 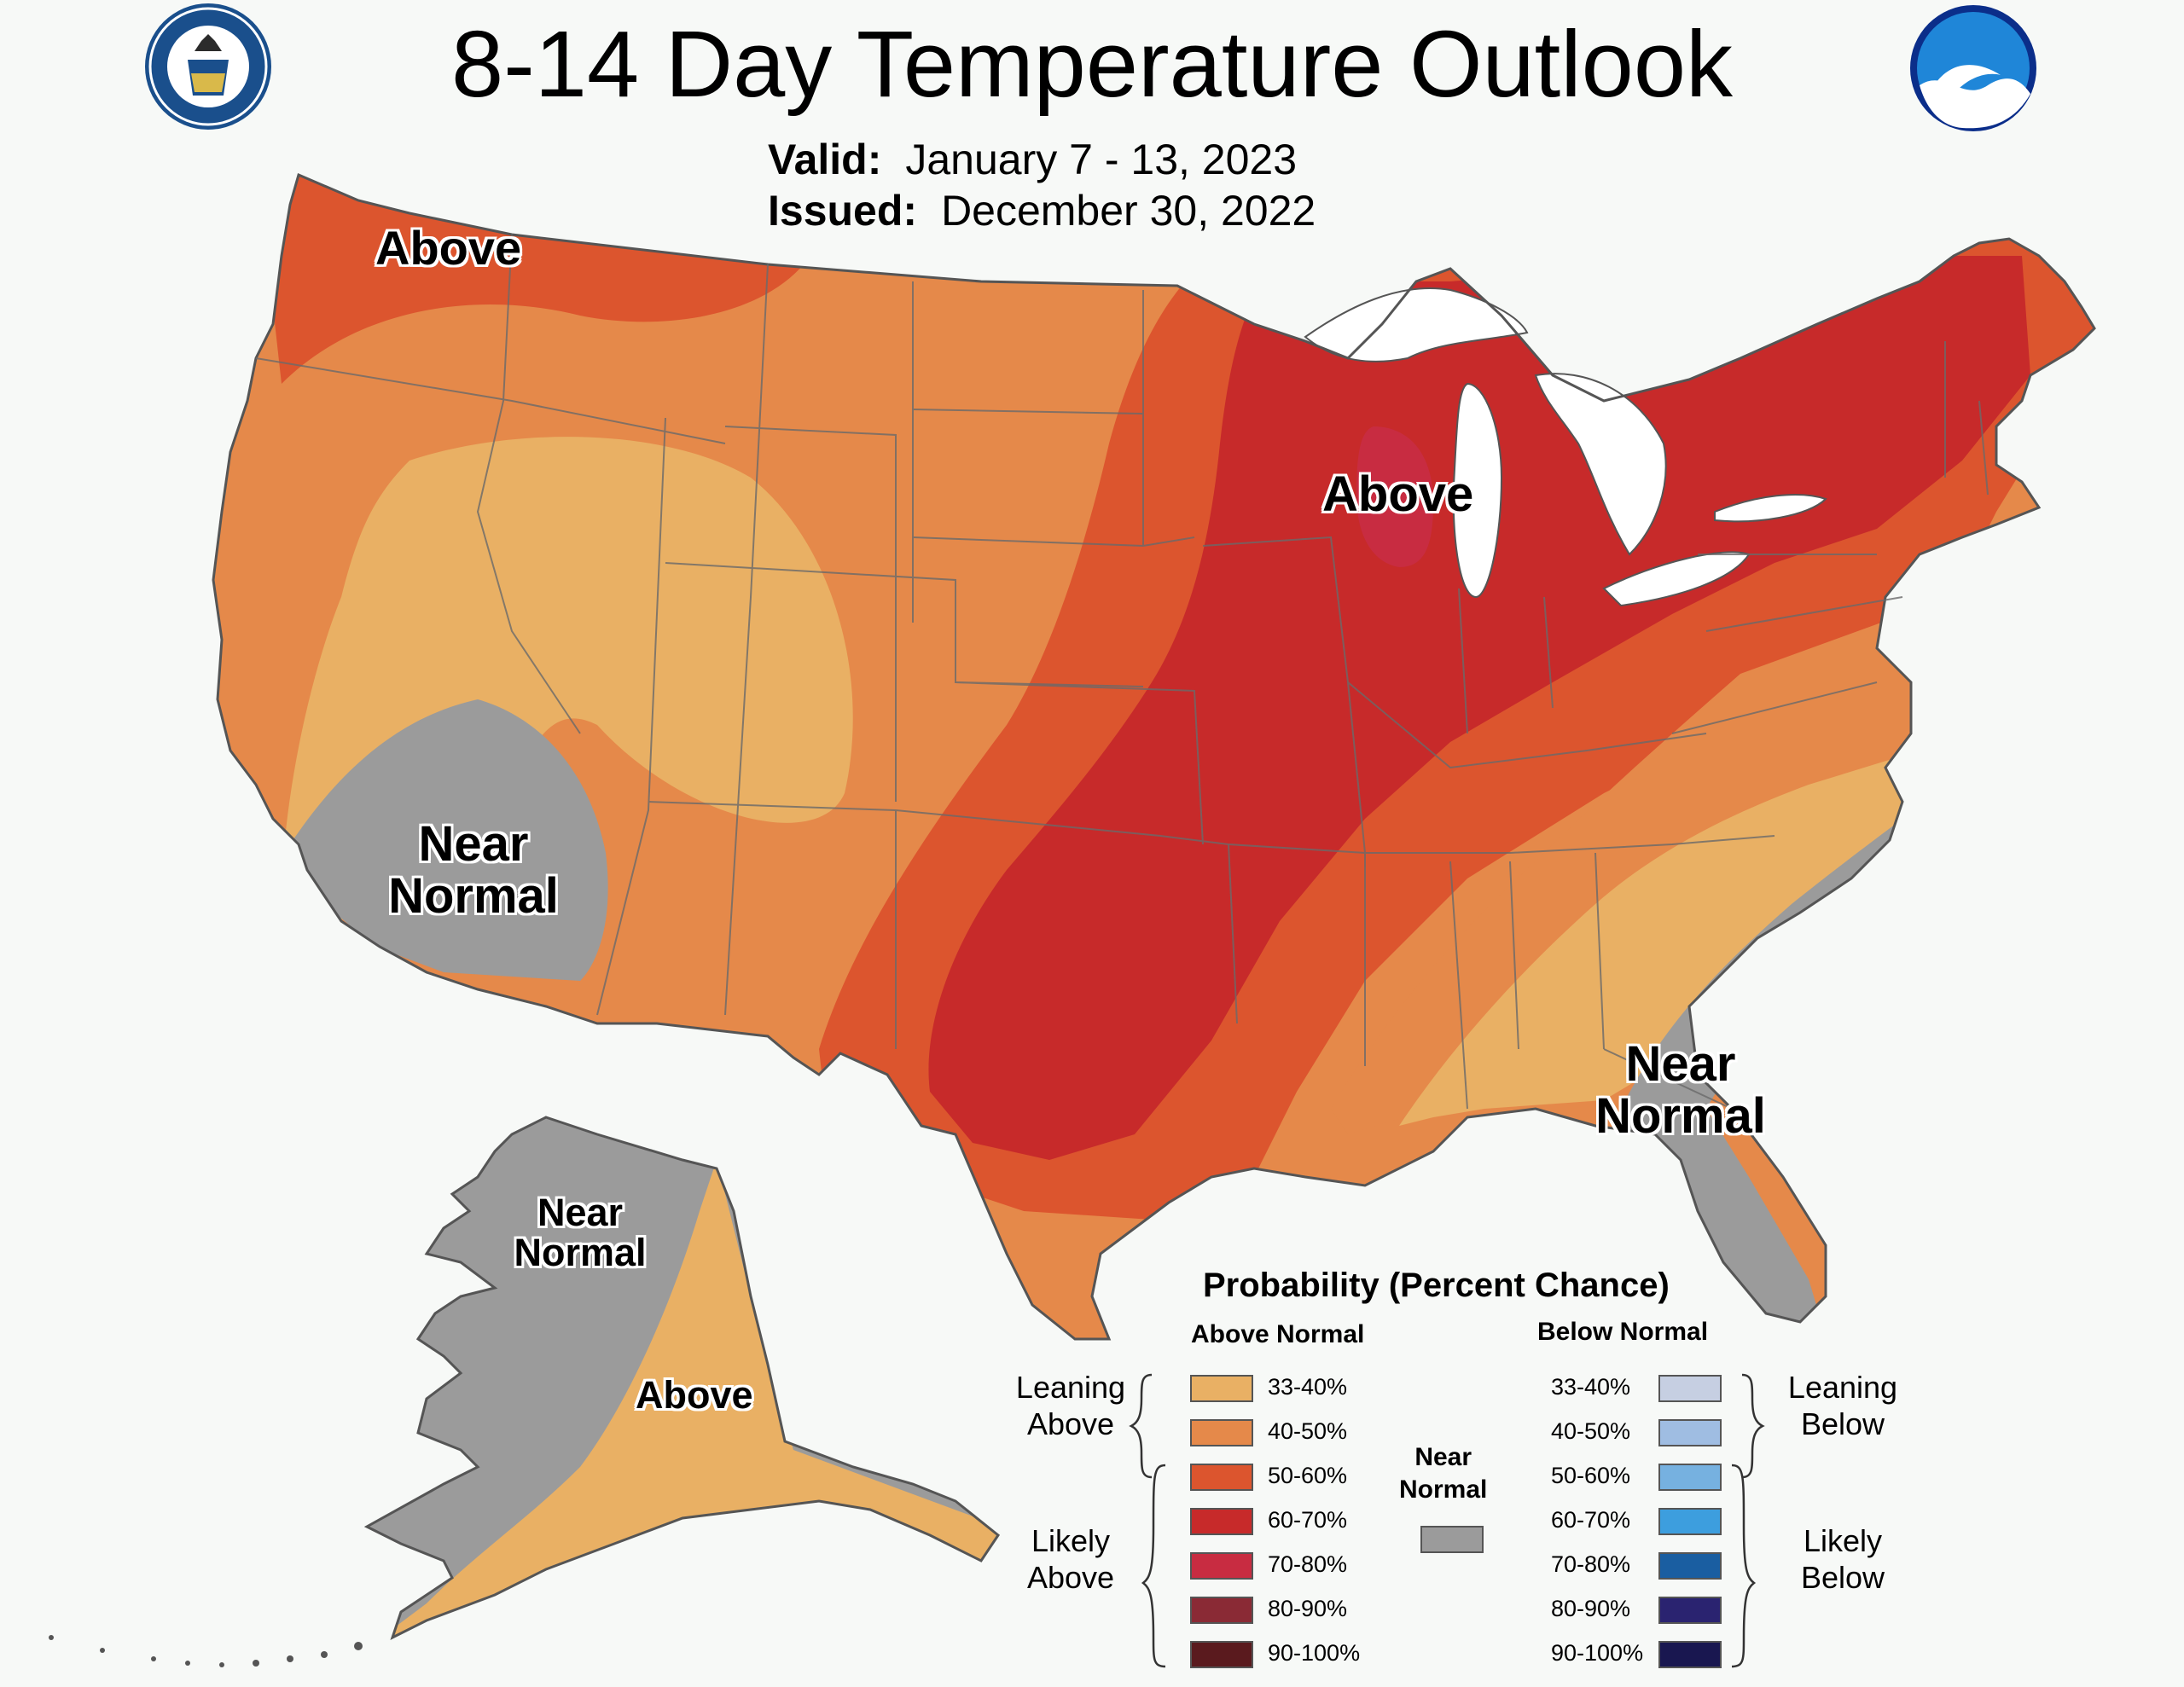 I want to click on legend-likely-above: Likely Above, so click(x=1070, y=1559).